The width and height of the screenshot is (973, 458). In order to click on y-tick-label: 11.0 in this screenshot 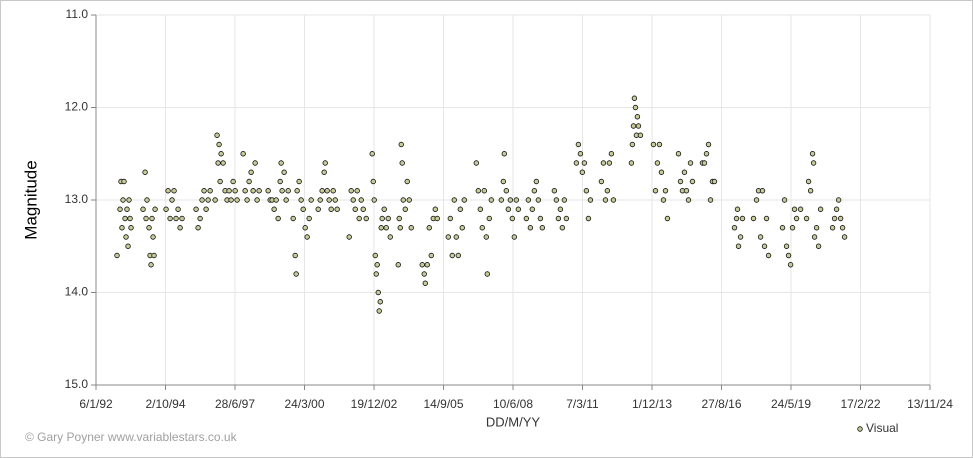, I will do `click(77, 14)`.